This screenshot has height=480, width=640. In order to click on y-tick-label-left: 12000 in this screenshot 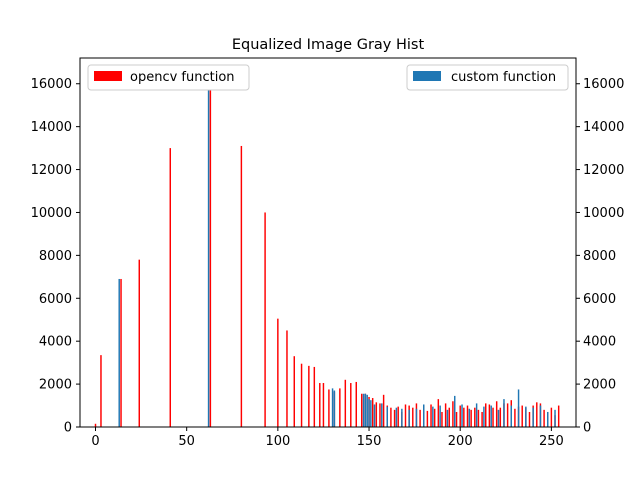, I will do `click(51, 170)`.